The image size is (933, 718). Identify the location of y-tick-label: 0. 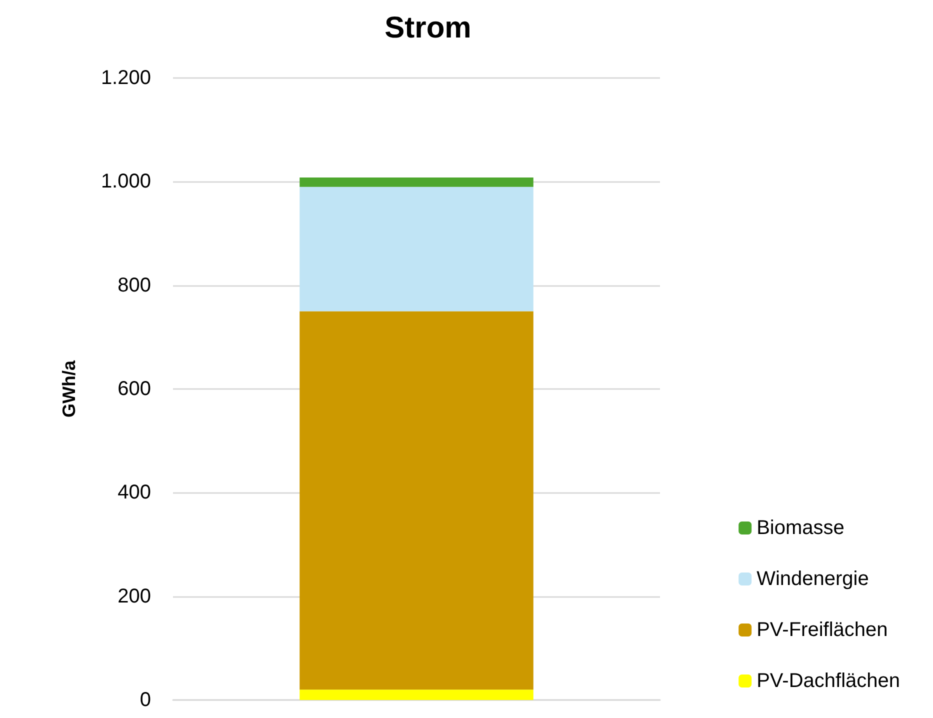
(145, 700).